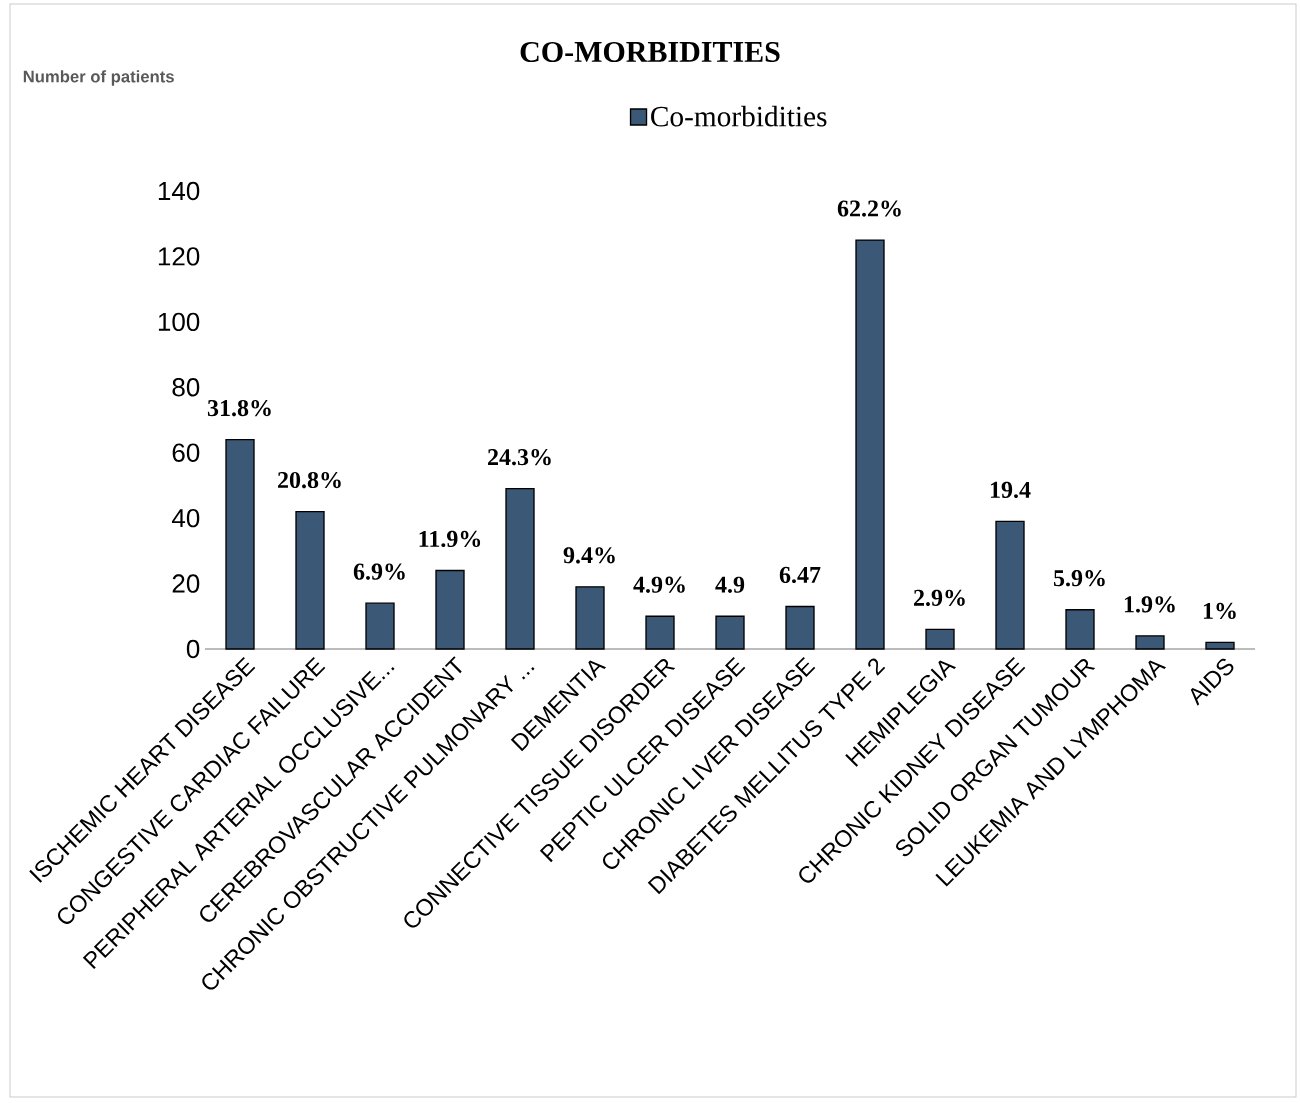 The width and height of the screenshot is (1300, 1103). I want to click on annotation: 20.8%, so click(309, 480).